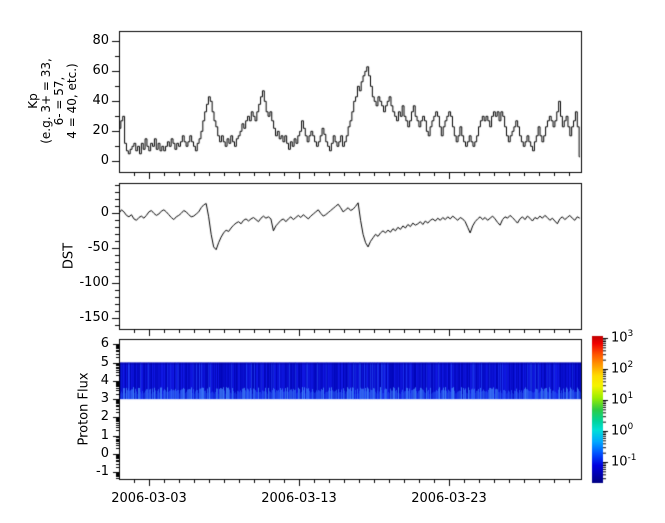  What do you see at coordinates (104, 380) in the screenshot?
I see `proton-ytick-label: 4` at bounding box center [104, 380].